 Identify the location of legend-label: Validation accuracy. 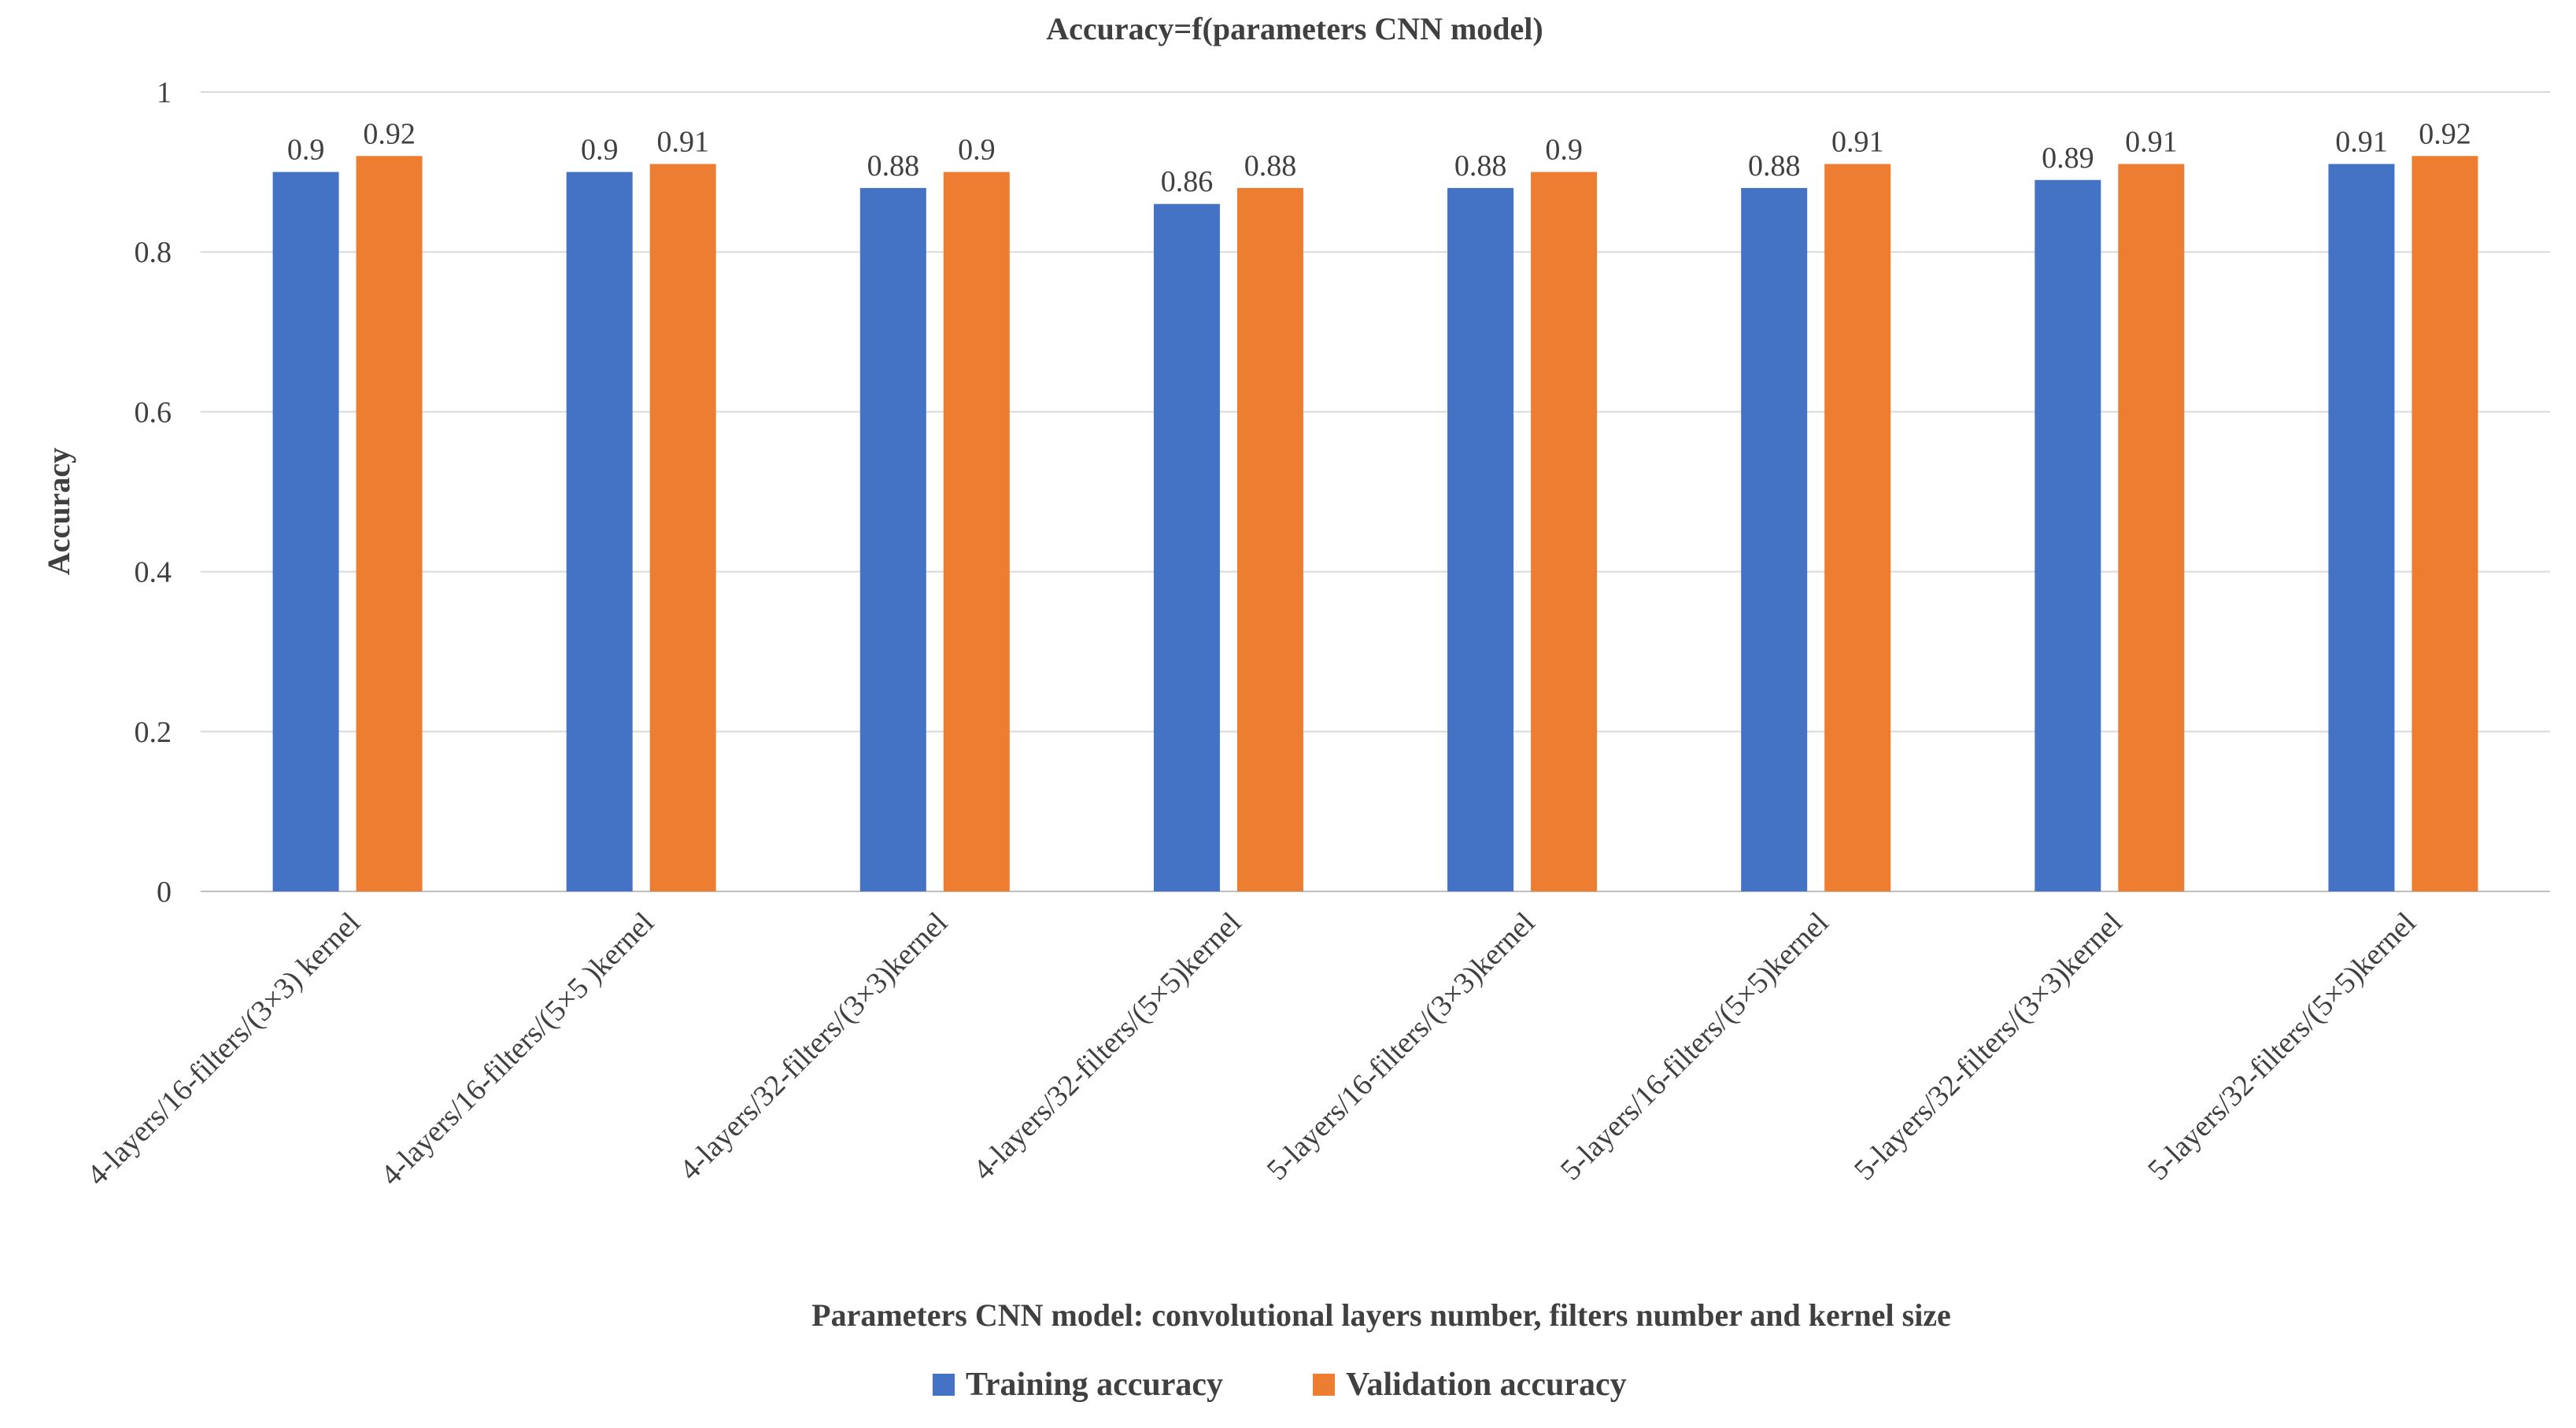
(1486, 1385).